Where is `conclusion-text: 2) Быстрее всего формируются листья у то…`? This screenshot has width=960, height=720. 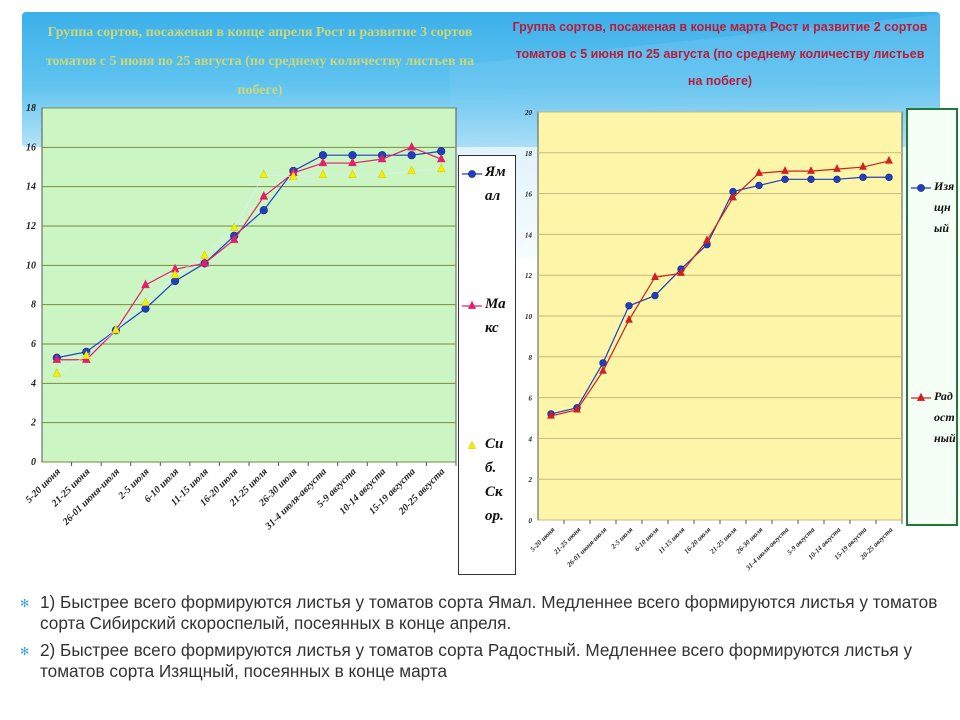
conclusion-text: 2) Быстрее всего формируются листья у то… is located at coordinates (476, 660).